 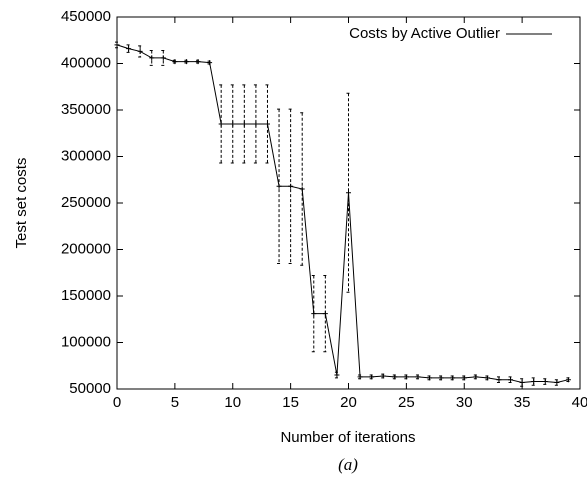 I want to click on x-tick-label: 0, so click(x=117, y=402).